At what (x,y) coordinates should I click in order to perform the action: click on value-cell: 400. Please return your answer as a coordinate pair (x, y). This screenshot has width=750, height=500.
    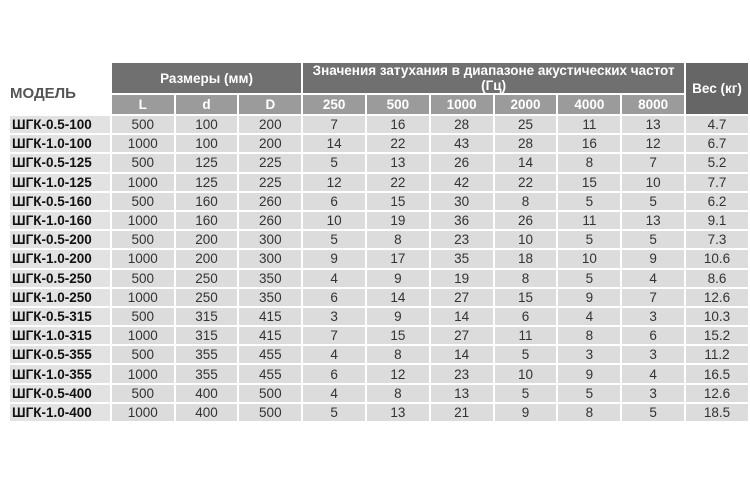
    Looking at the image, I should click on (206, 393).